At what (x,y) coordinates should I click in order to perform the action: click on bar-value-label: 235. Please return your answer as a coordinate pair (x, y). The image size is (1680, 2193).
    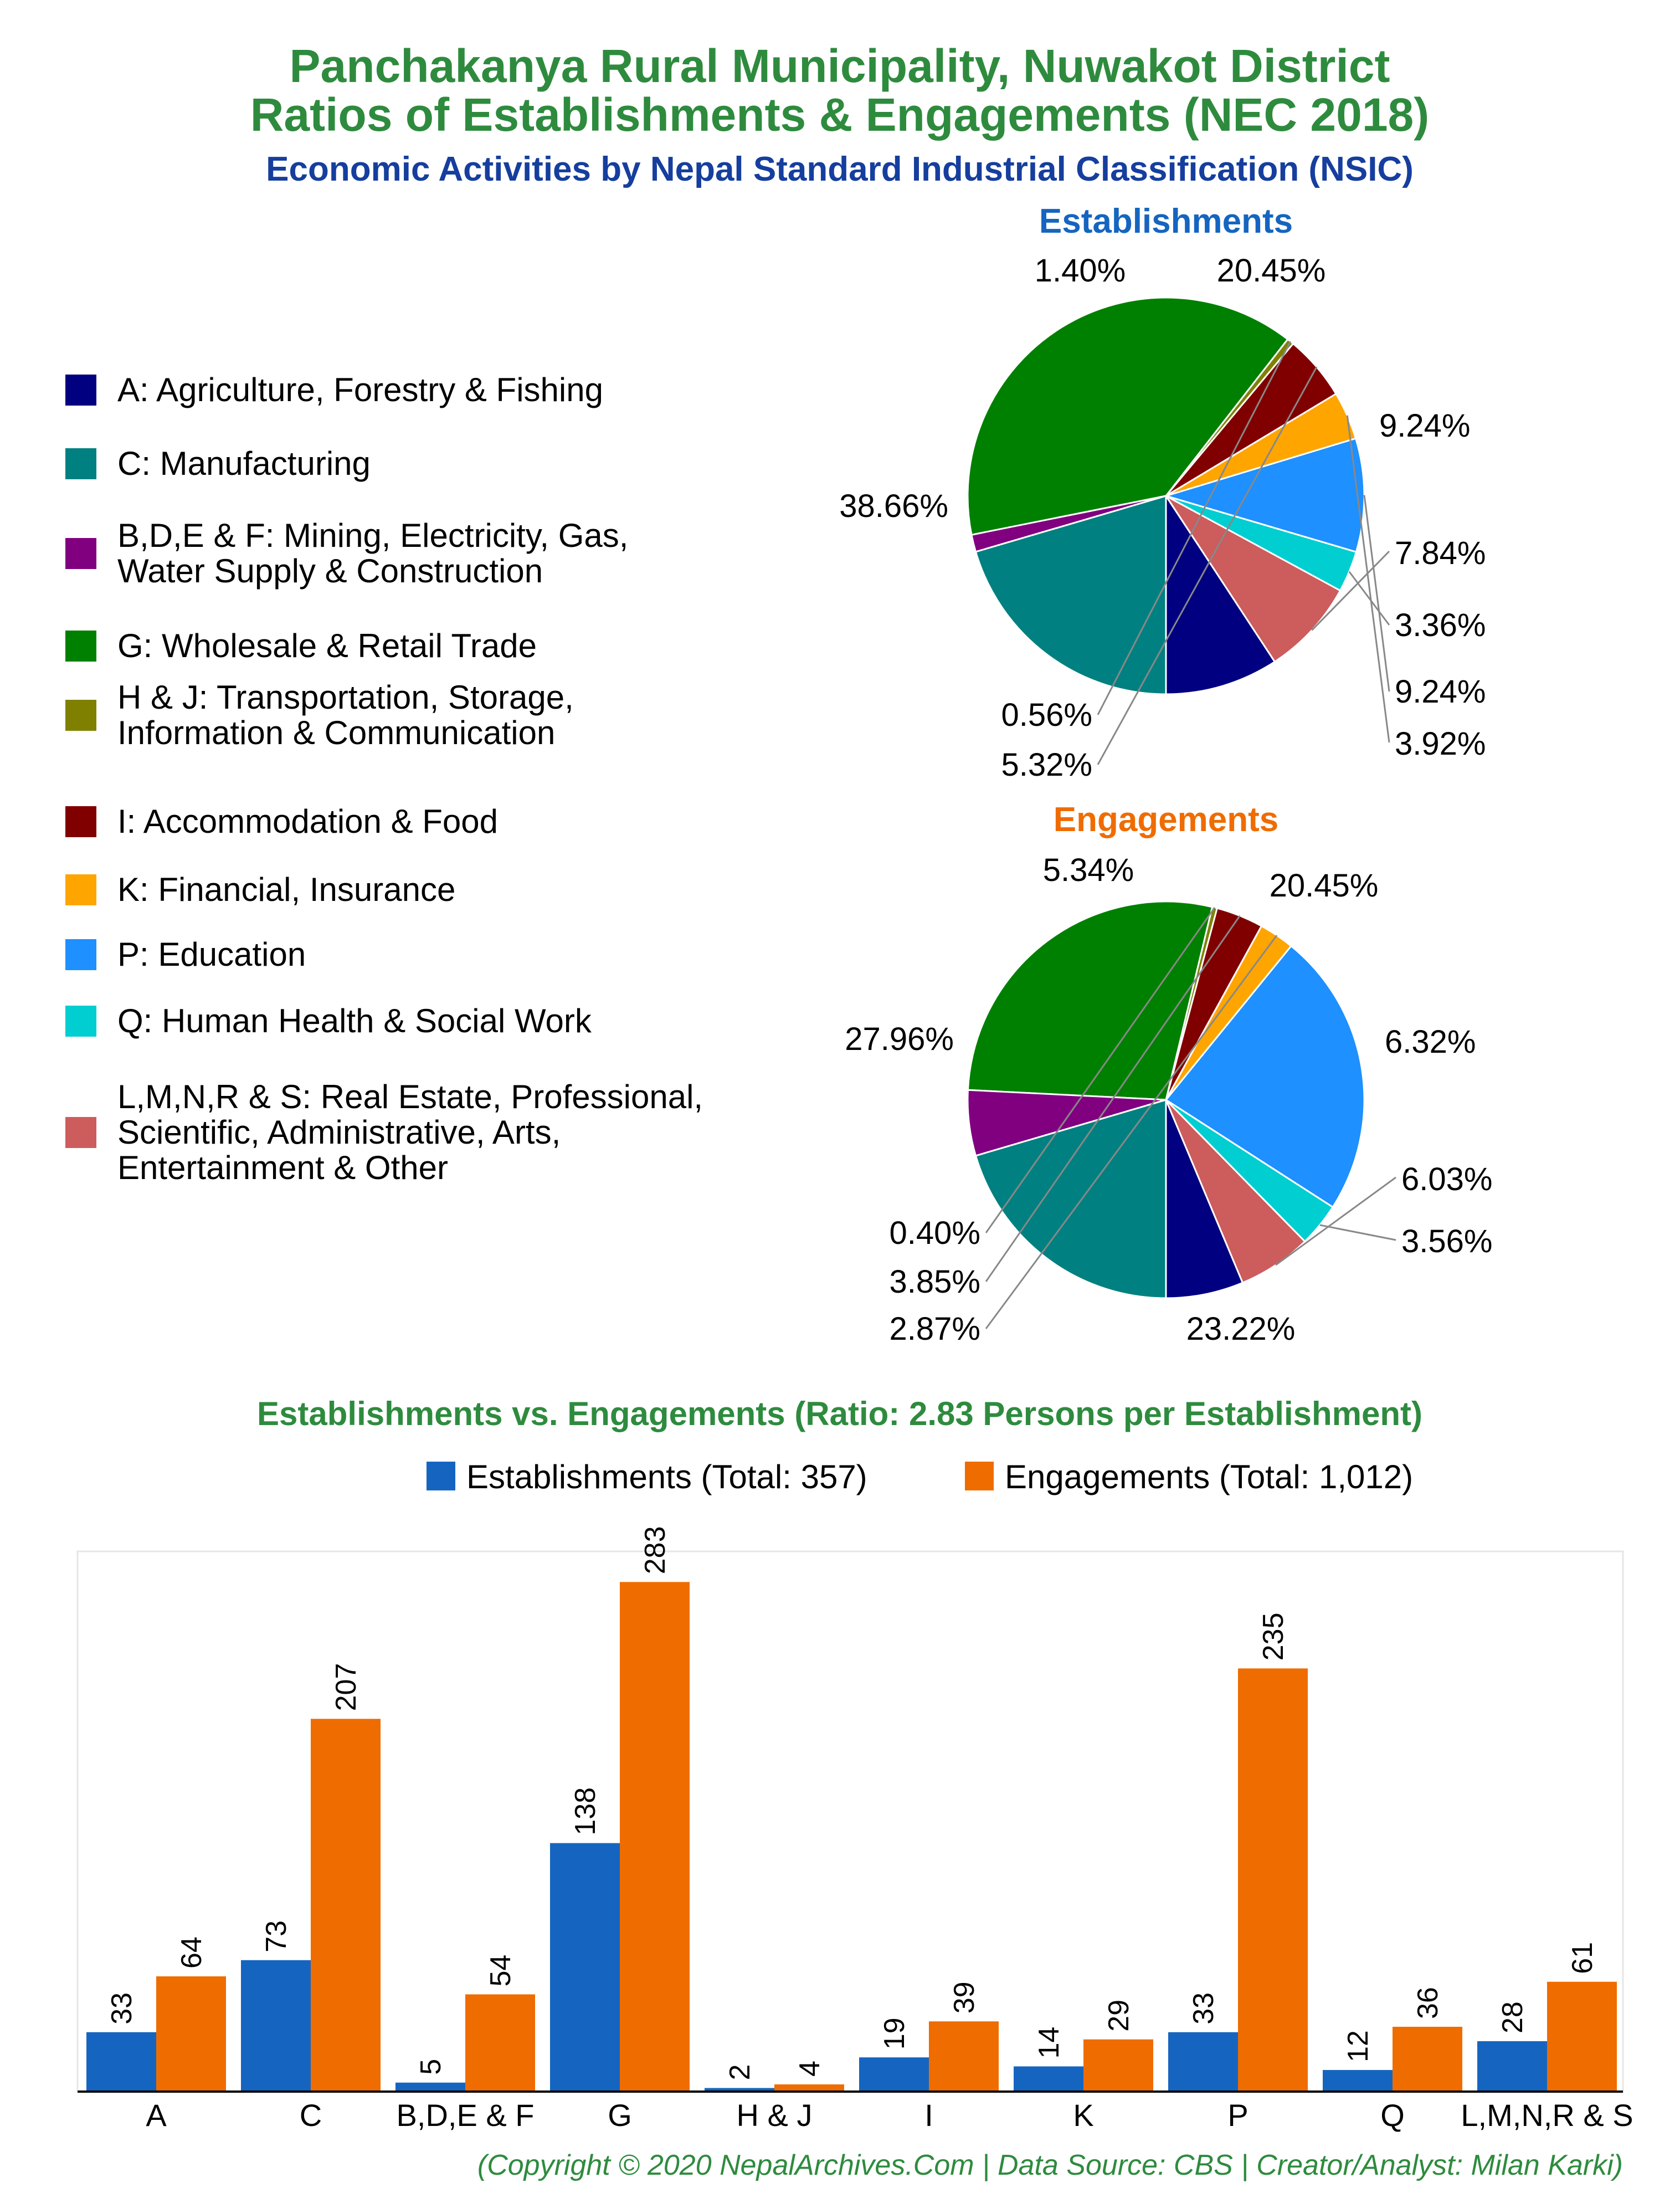
    Looking at the image, I should click on (1273, 1636).